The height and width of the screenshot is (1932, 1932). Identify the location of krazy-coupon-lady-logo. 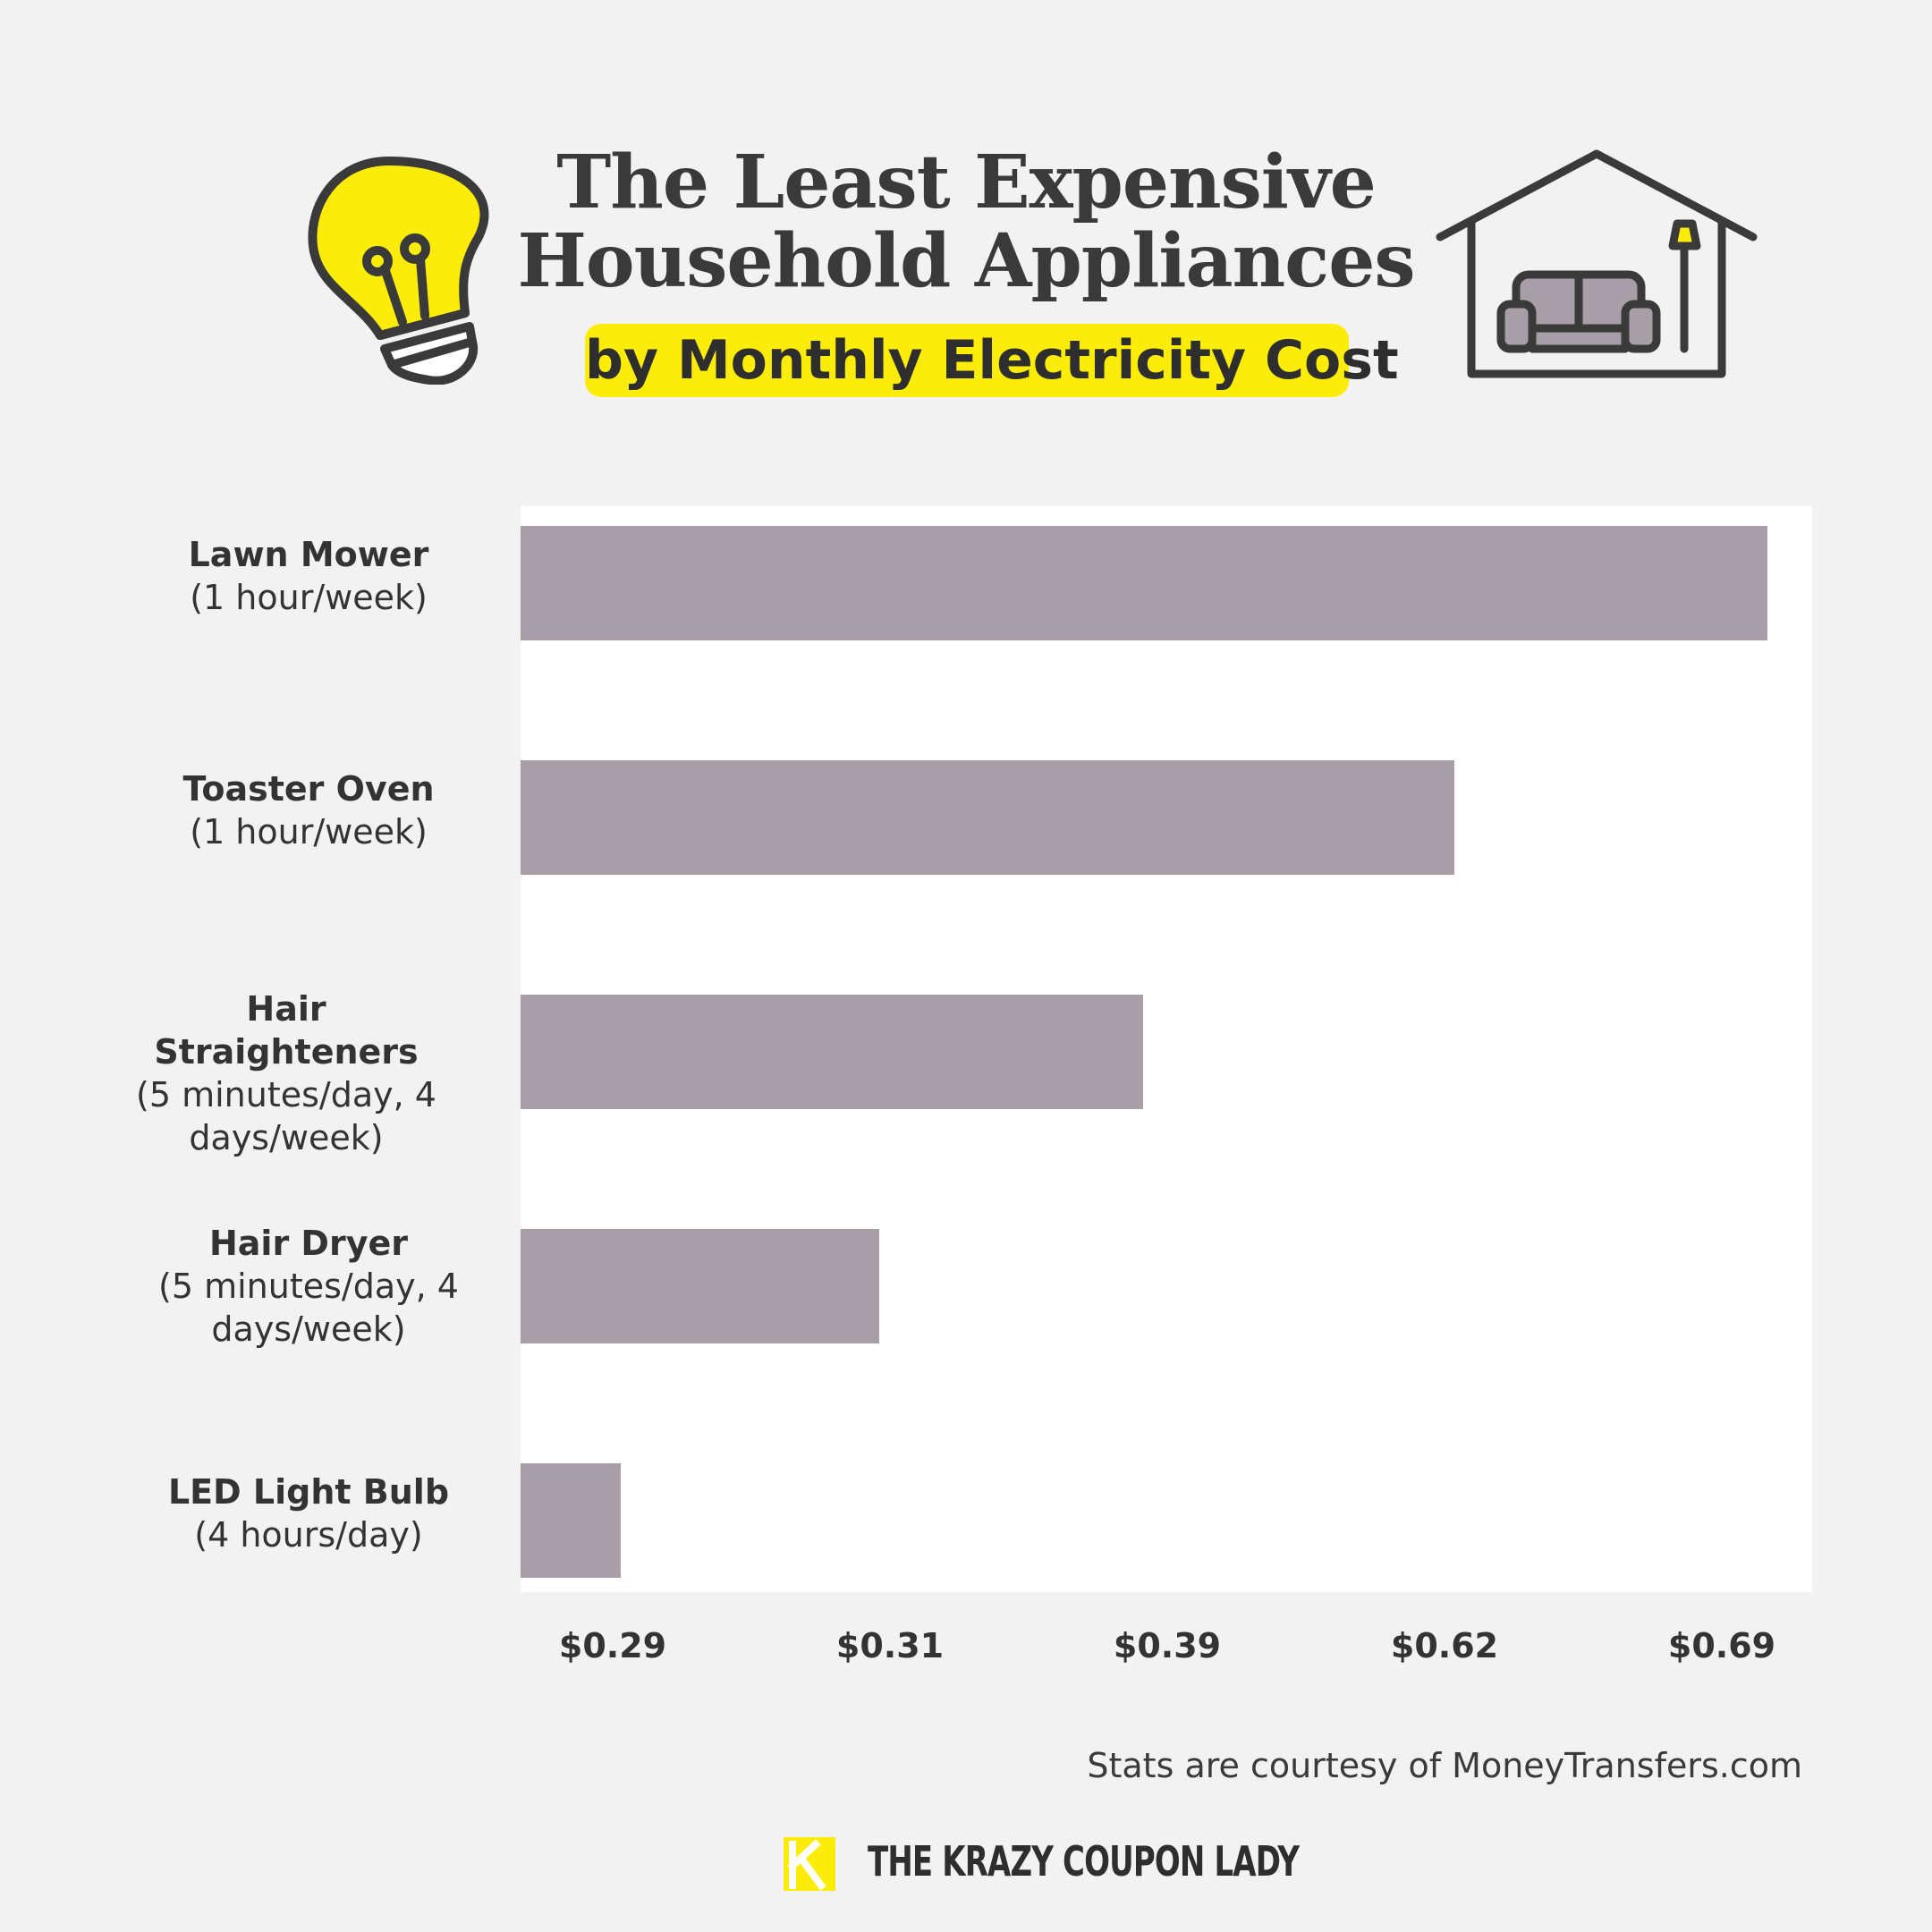
(809, 1864).